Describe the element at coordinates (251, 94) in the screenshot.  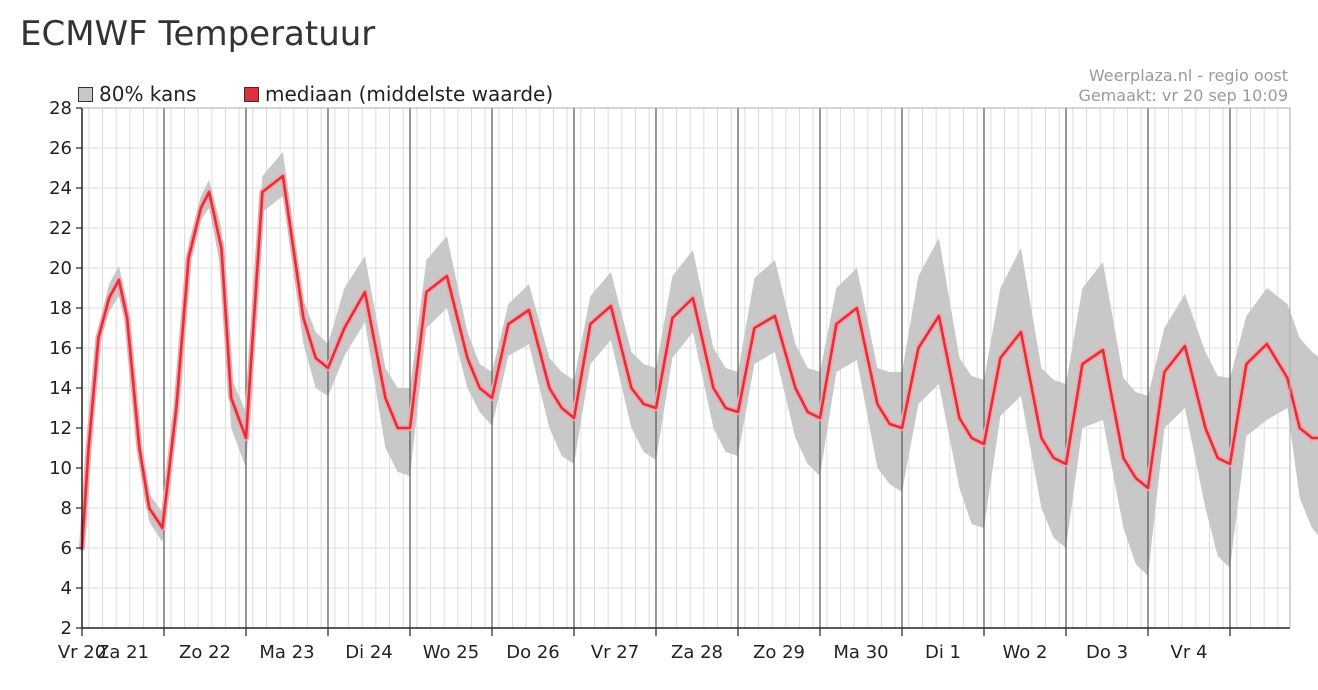
I see `legend-swatch-median` at that location.